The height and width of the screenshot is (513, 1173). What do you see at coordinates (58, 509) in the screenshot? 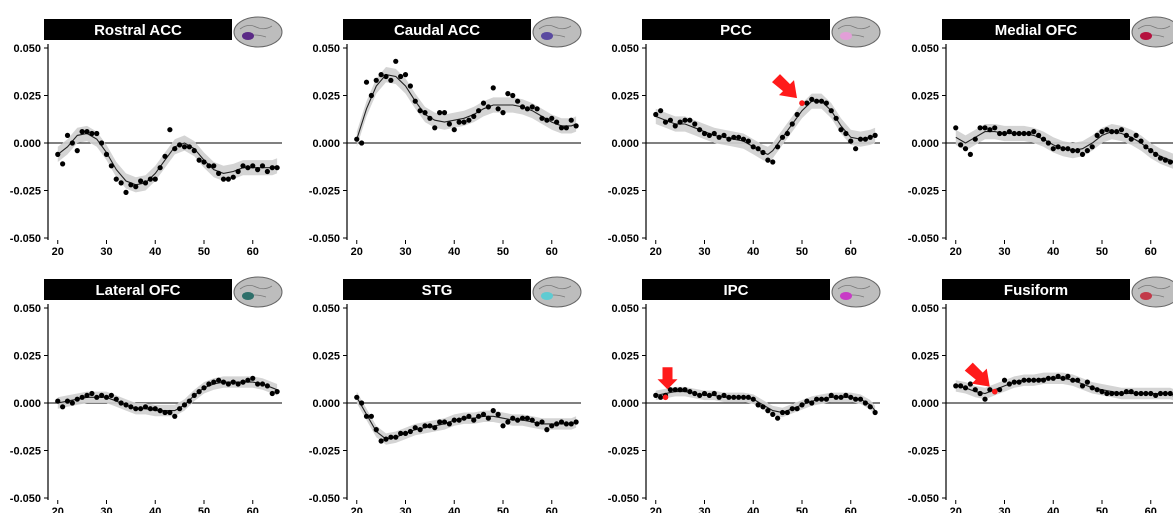
I see `x-tick-label: 20` at bounding box center [58, 509].